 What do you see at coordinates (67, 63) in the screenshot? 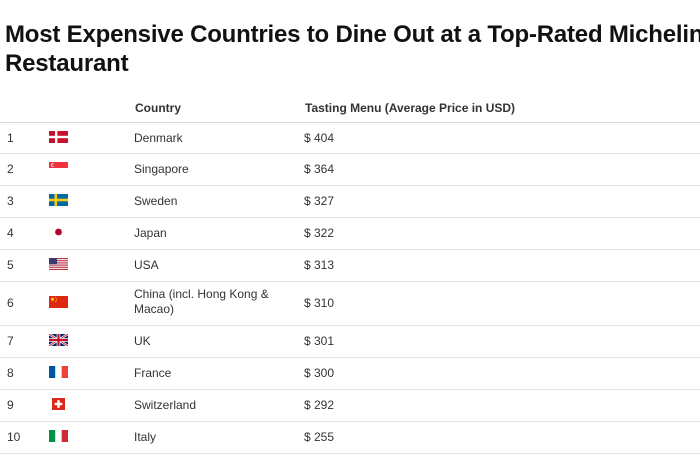
I see `page-title-line-2: Restaurant` at bounding box center [67, 63].